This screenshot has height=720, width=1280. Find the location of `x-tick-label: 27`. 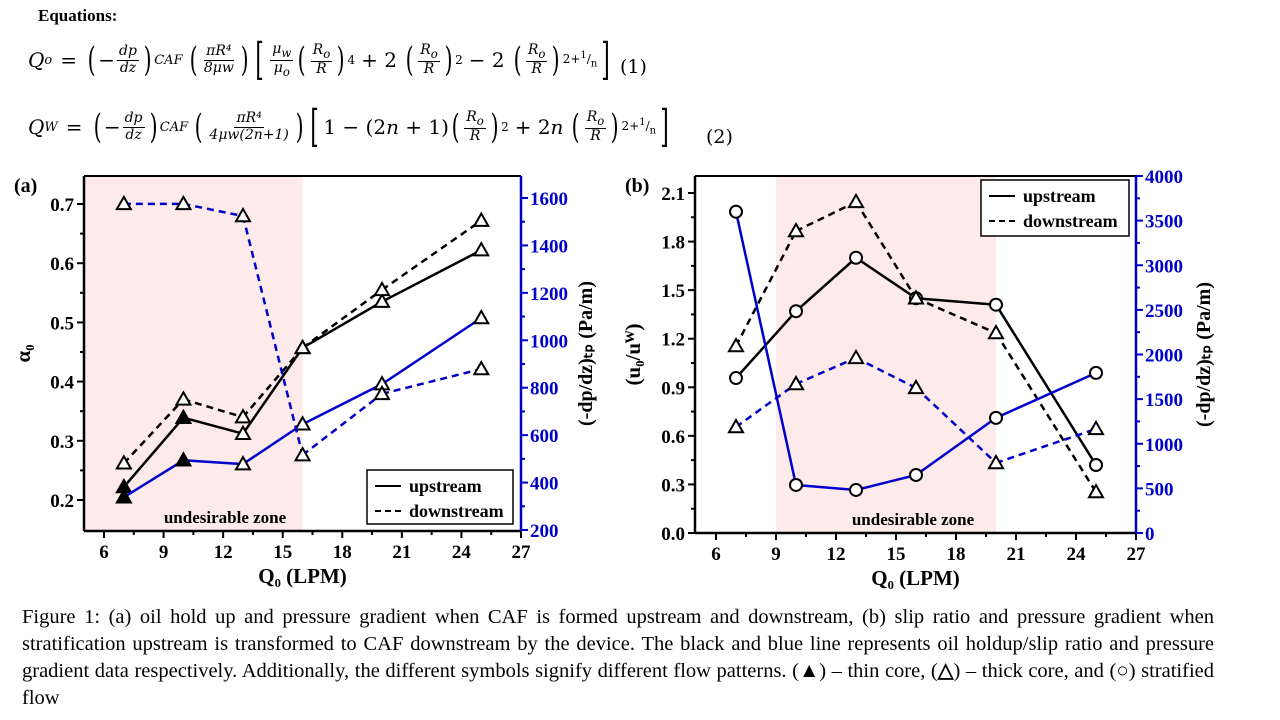

x-tick-label: 27 is located at coordinates (522, 552).